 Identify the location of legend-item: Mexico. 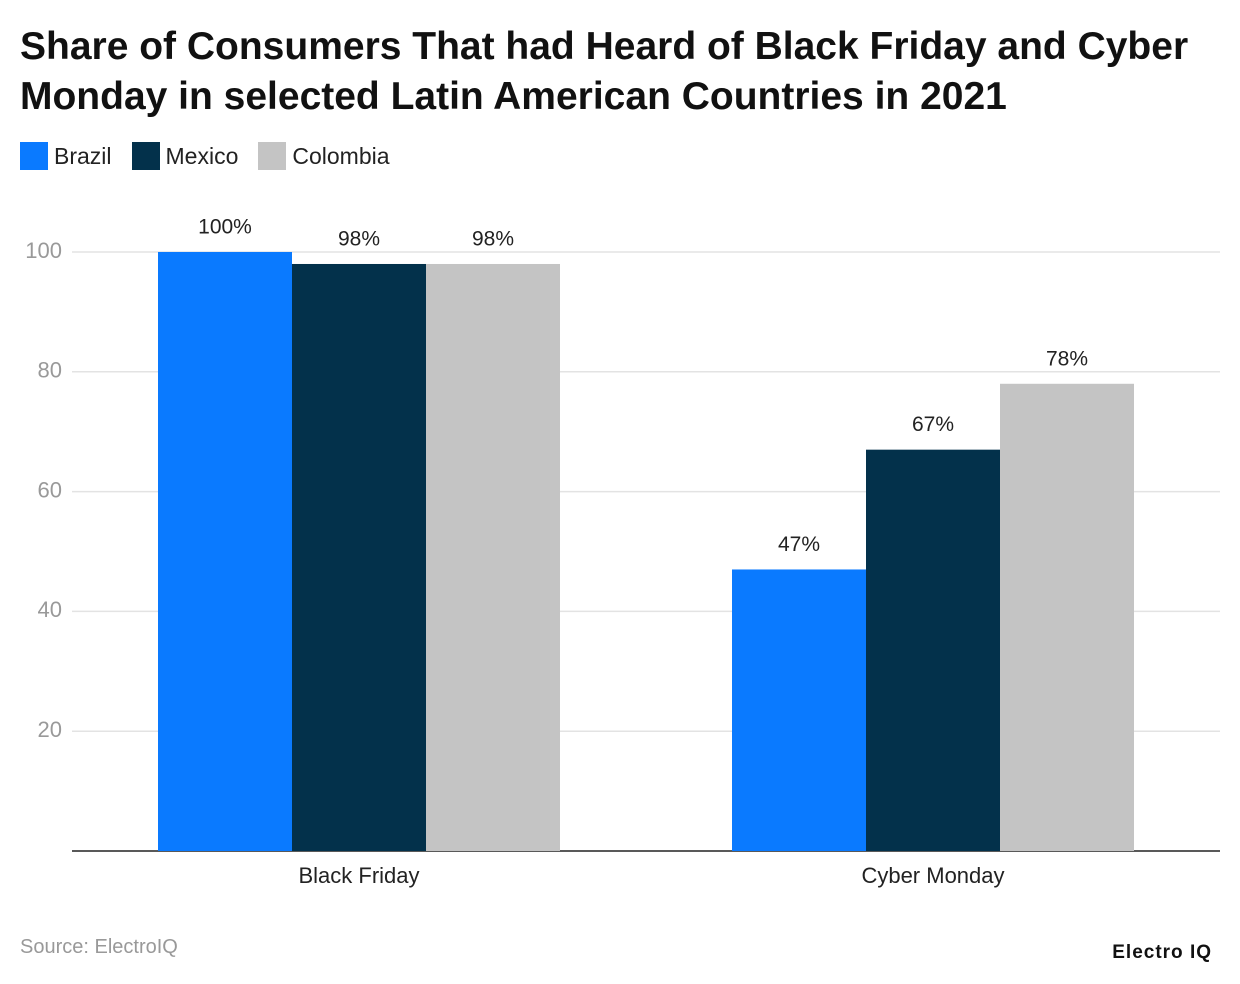
(185, 156).